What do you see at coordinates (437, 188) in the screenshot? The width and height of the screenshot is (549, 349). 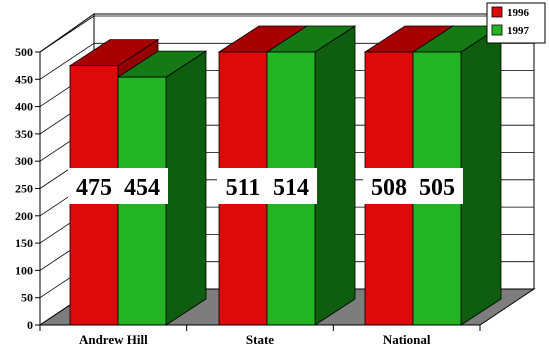 I see `data-label: 505` at bounding box center [437, 188].